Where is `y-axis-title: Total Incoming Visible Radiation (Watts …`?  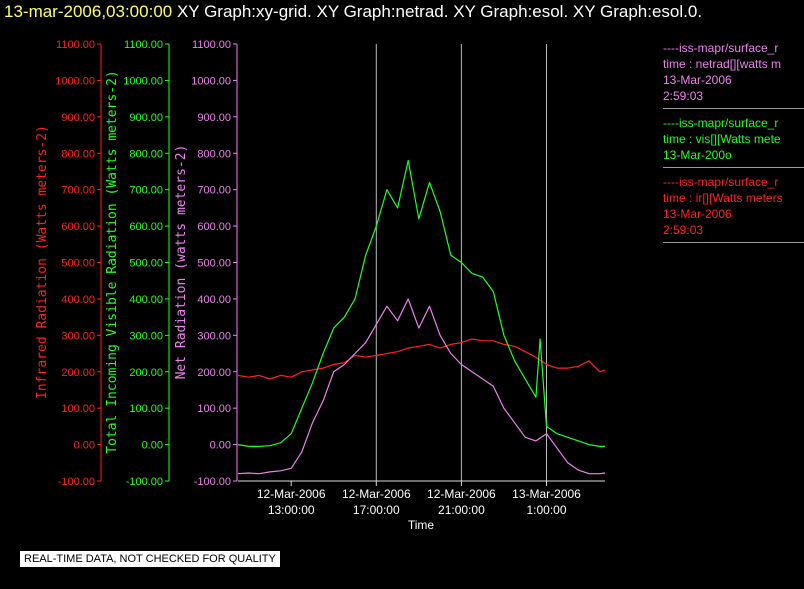 y-axis-title: Total Incoming Visible Radiation (Watts … is located at coordinates (112, 262).